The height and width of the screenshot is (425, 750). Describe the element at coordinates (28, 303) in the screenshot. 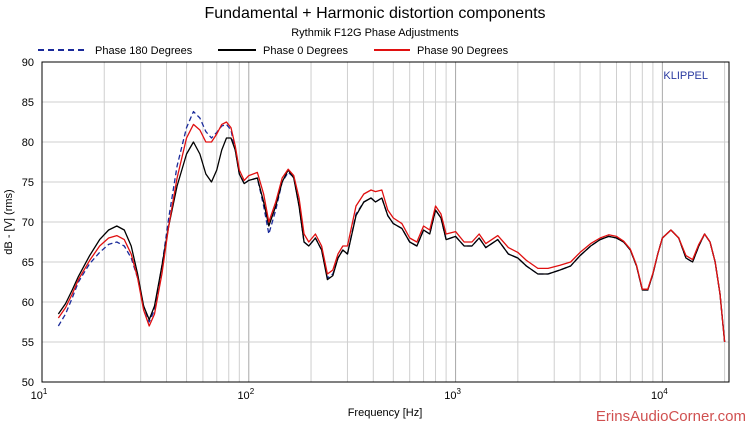

I see `y-tick-label: 60` at that location.